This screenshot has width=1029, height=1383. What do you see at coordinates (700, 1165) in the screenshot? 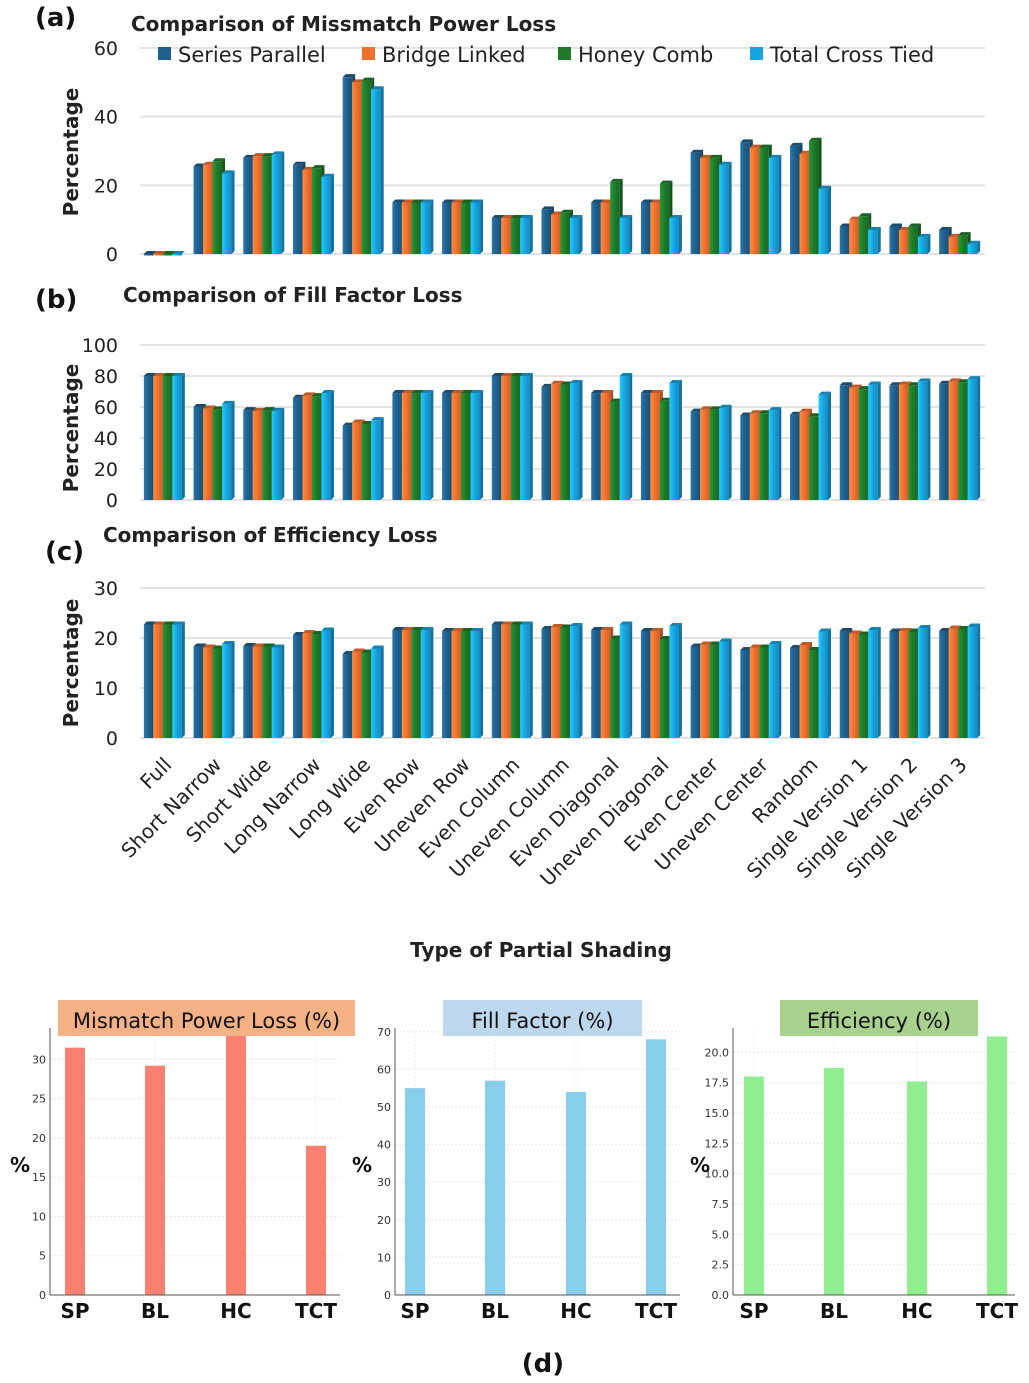
I see `y-axis-label: %` at bounding box center [700, 1165].